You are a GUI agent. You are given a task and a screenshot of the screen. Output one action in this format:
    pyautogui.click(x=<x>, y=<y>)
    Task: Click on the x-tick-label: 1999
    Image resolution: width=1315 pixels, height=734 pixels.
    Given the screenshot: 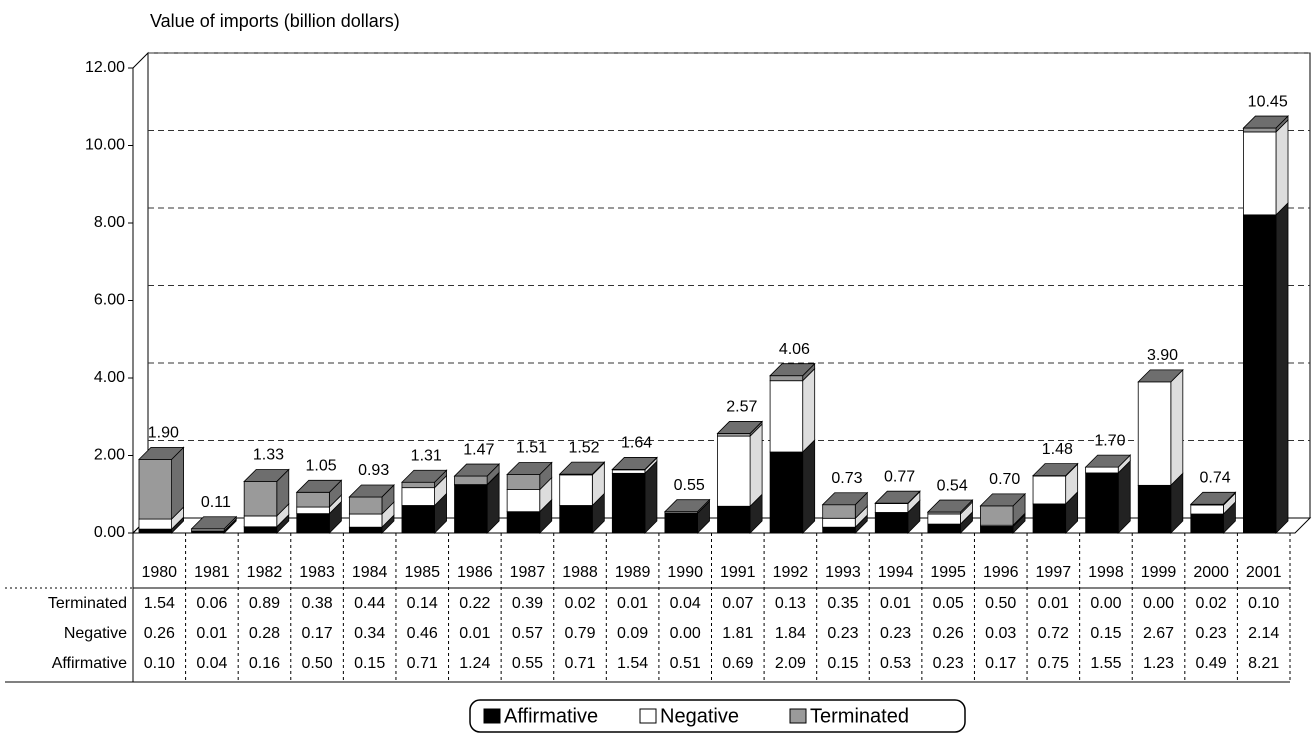 What is the action you would take?
    pyautogui.click(x=1159, y=572)
    